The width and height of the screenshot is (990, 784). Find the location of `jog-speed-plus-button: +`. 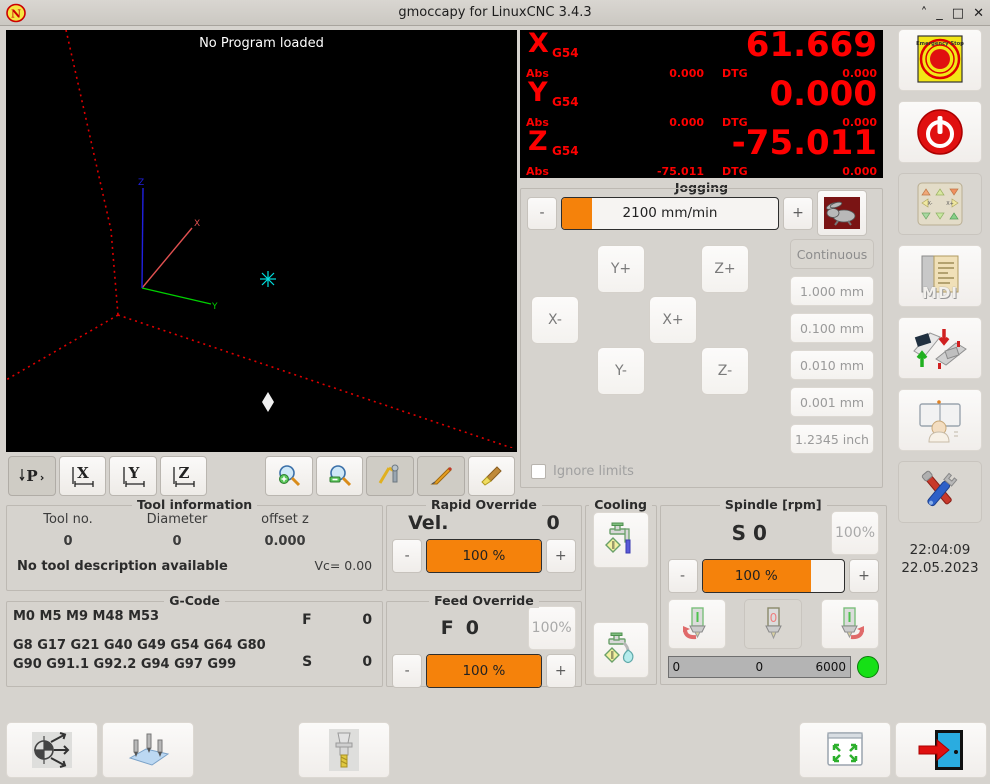

jog-speed-plus-button: + is located at coordinates (798, 213).